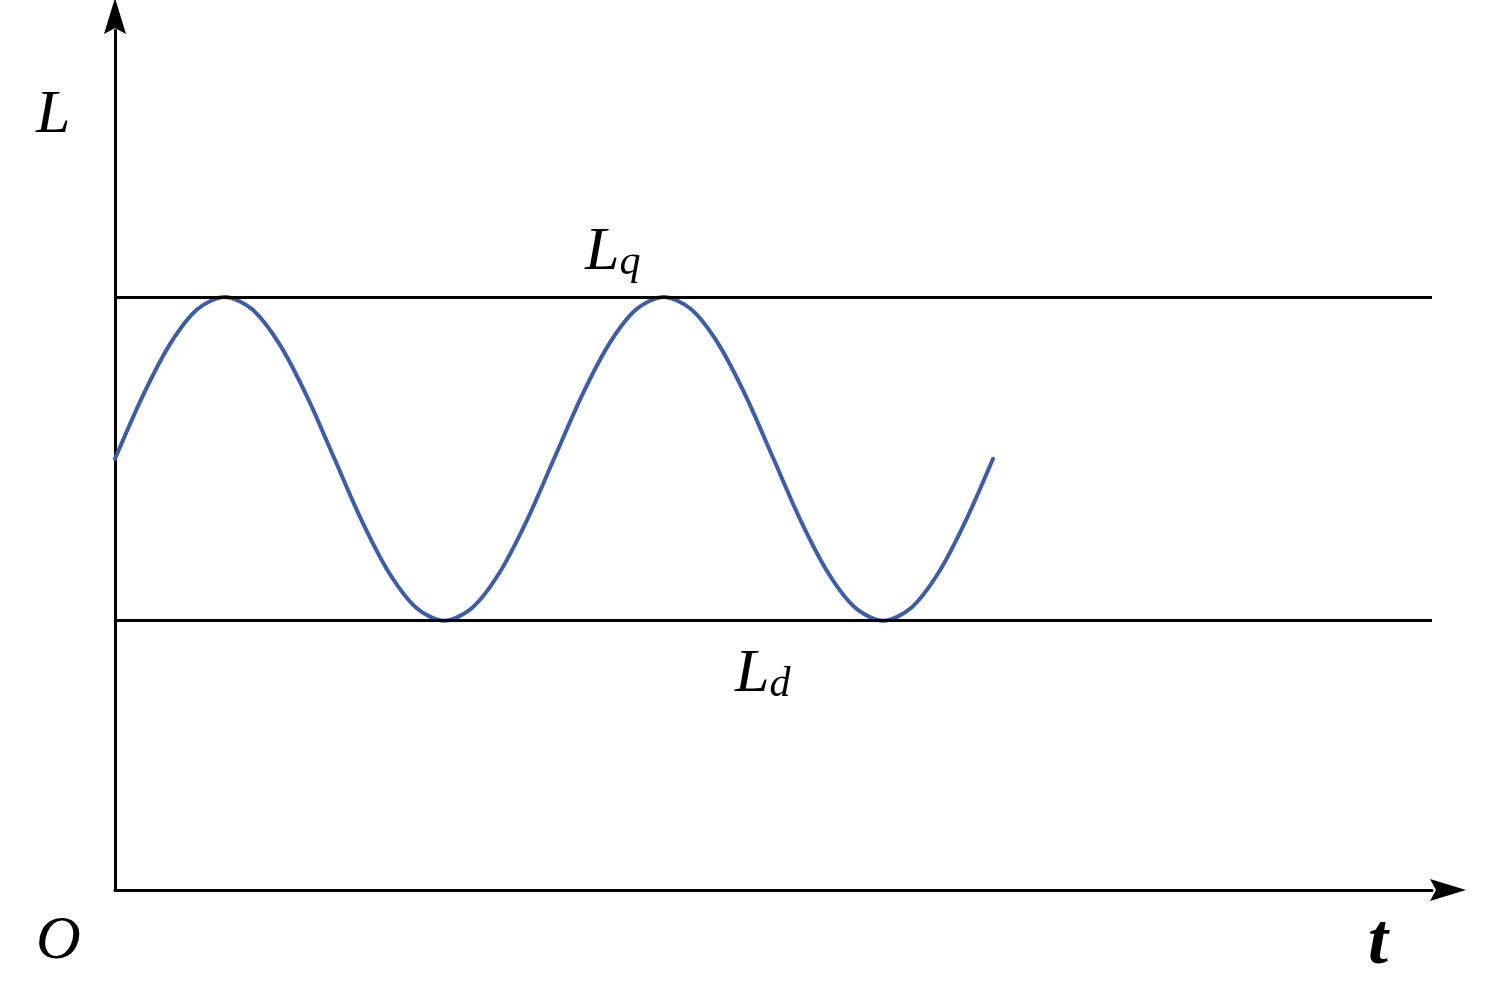 The width and height of the screenshot is (1510, 992). I want to click on text: O, so click(58, 937).